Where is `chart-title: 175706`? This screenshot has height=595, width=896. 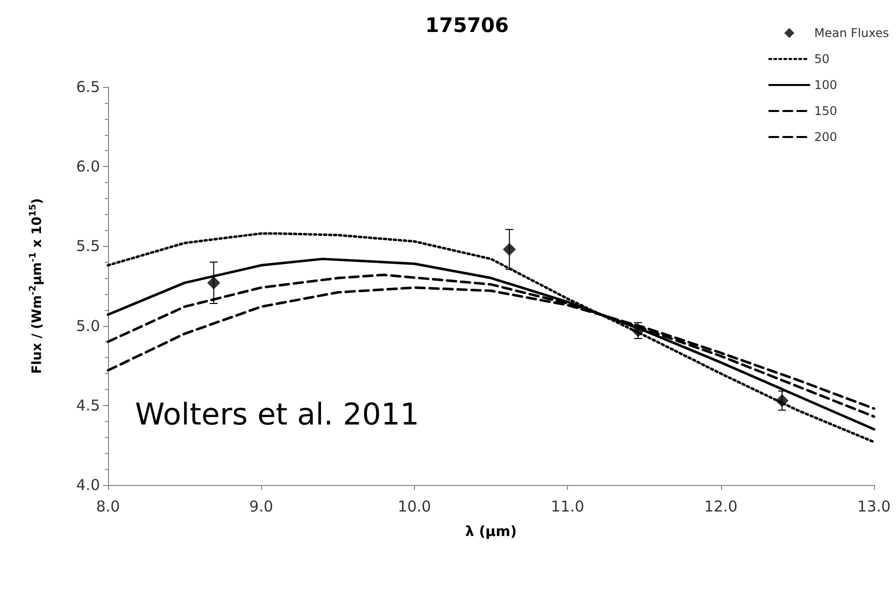
chart-title: 175706 is located at coordinates (467, 25).